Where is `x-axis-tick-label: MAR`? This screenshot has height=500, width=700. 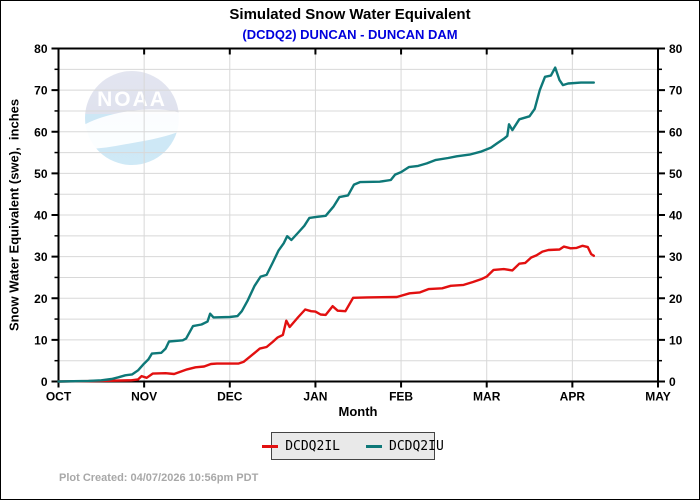
x-axis-tick-label: MAR is located at coordinates (487, 397).